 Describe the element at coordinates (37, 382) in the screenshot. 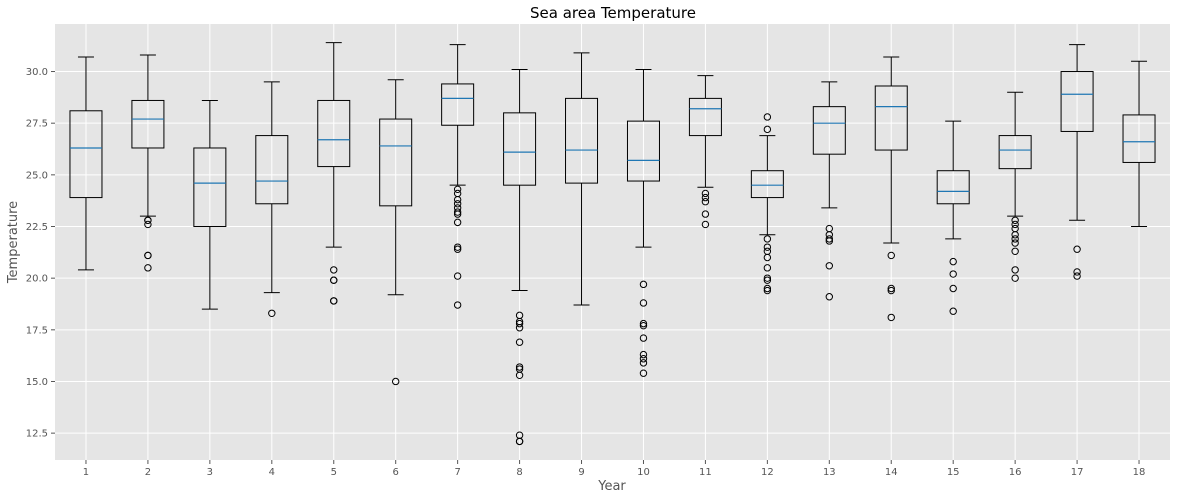

I see `y-tick-label: 15.0` at that location.